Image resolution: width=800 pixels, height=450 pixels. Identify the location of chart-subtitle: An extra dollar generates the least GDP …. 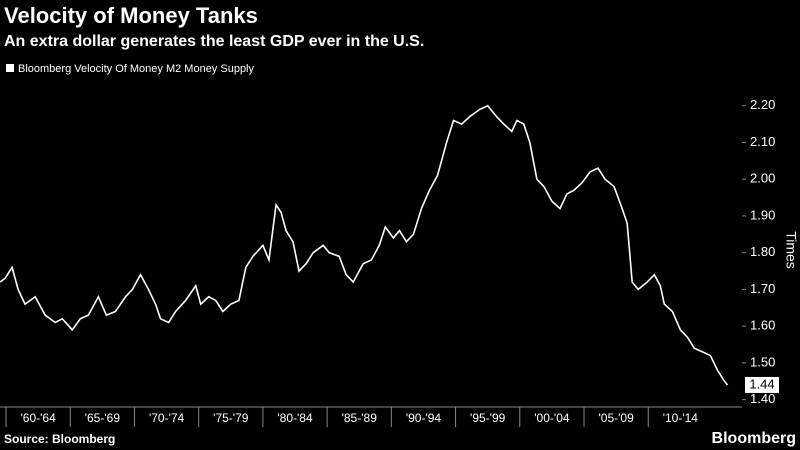
(214, 41).